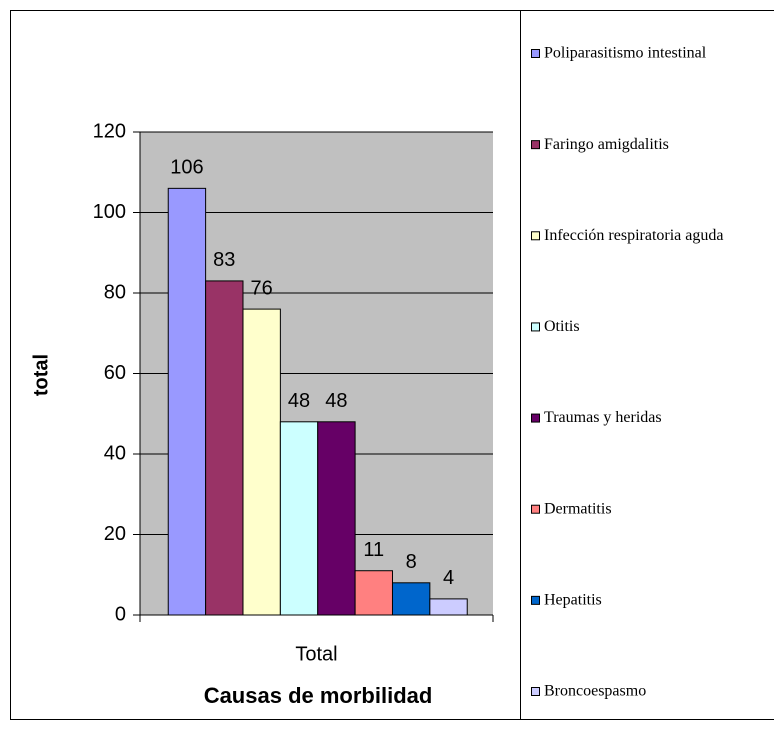 The image size is (774, 731). What do you see at coordinates (224, 260) in the screenshot?
I see `data-label: 83` at bounding box center [224, 260].